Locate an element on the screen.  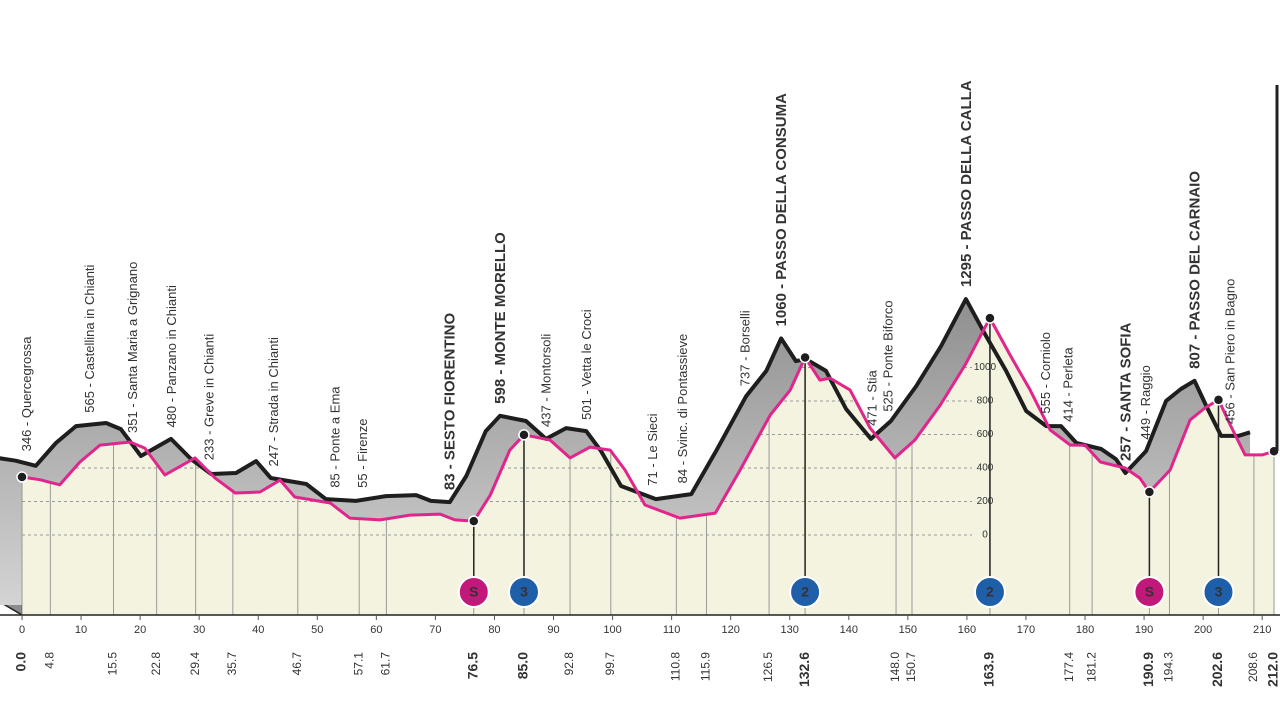
waypoint-label: 414 - Perleta is located at coordinates (1068, 384).